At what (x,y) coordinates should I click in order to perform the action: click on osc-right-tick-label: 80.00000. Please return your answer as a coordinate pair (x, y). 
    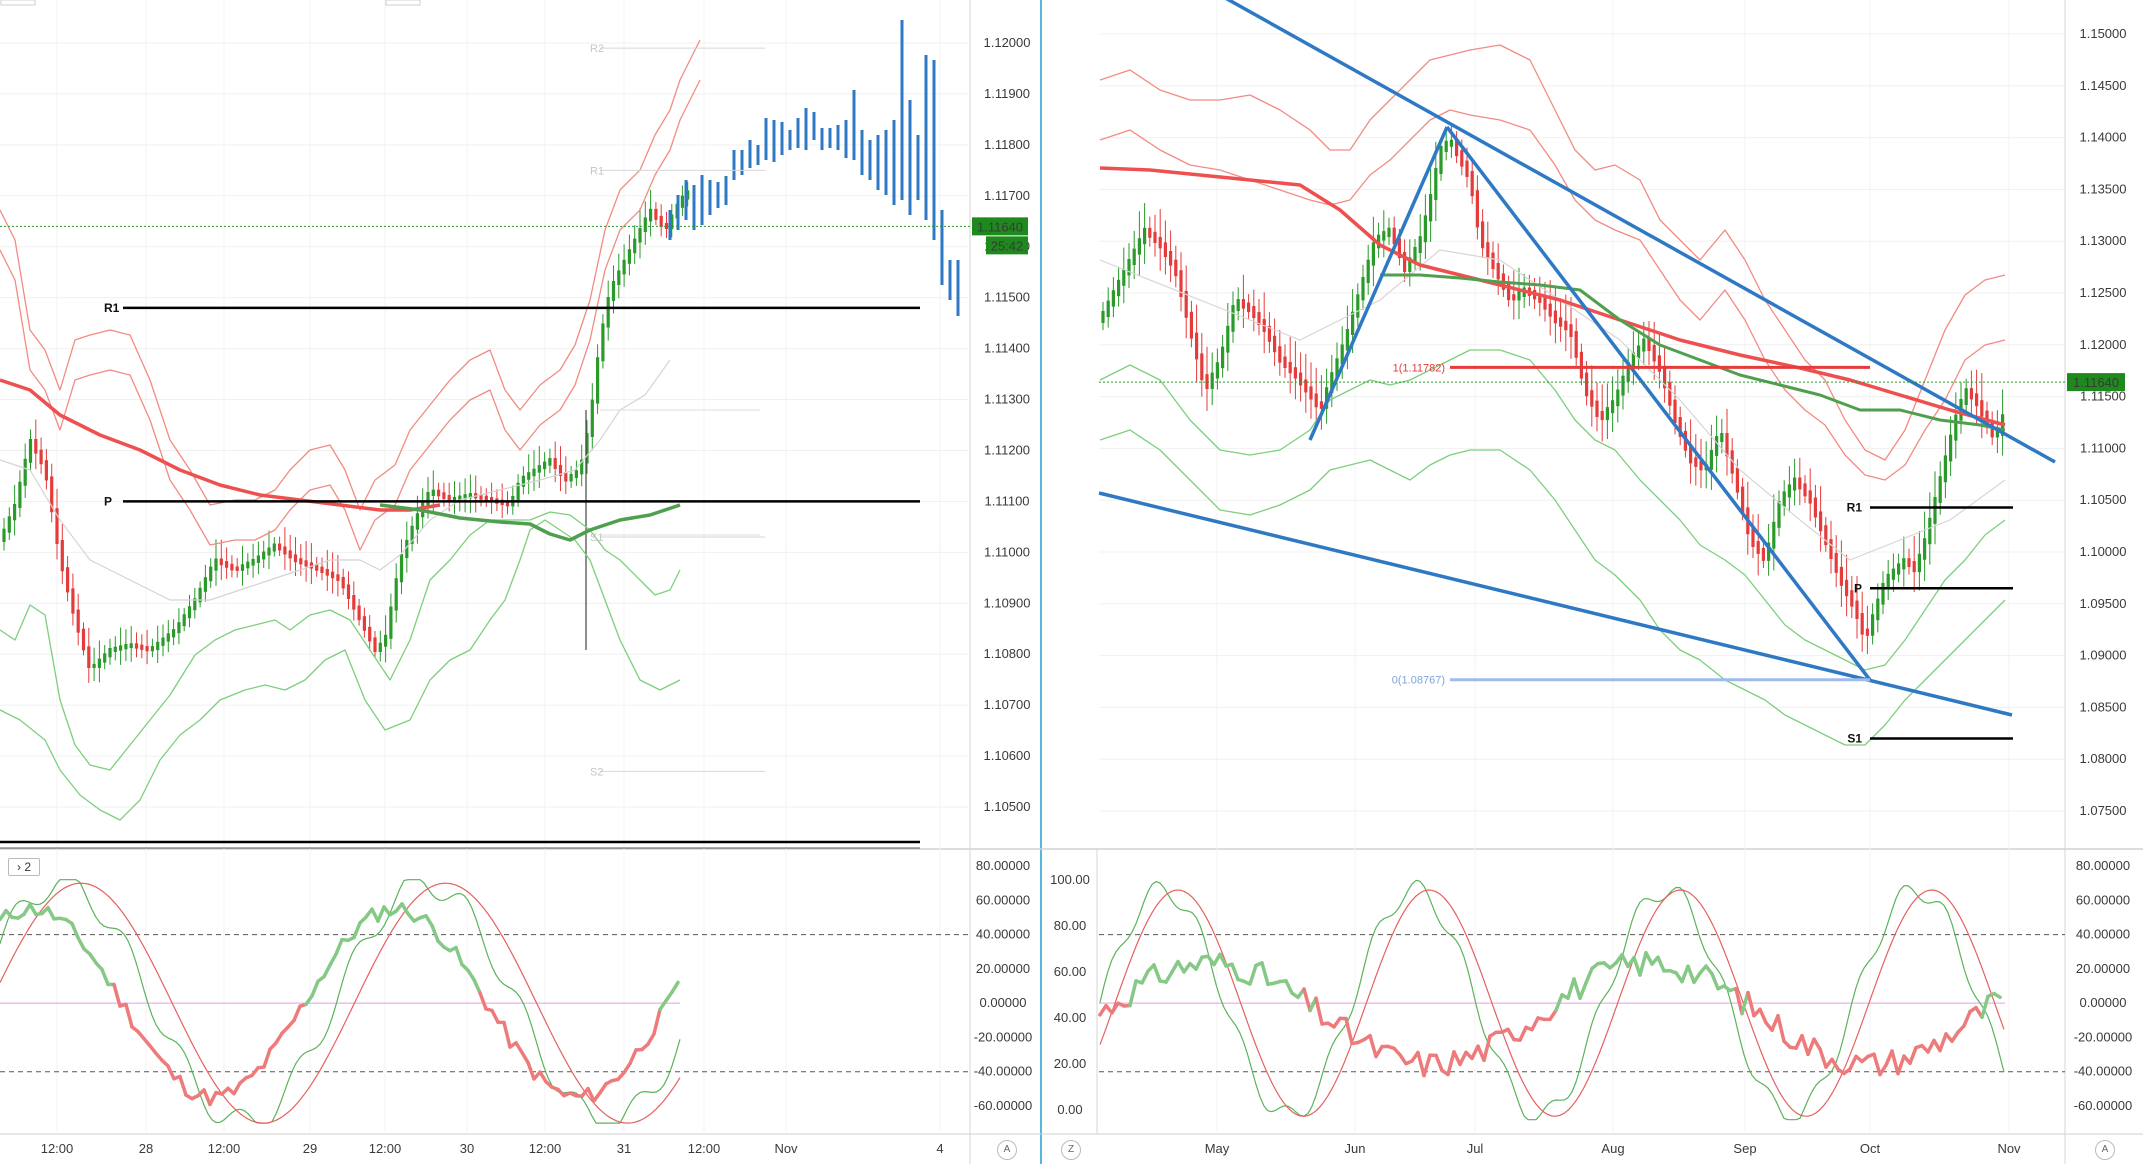
    Looking at the image, I should click on (2103, 865).